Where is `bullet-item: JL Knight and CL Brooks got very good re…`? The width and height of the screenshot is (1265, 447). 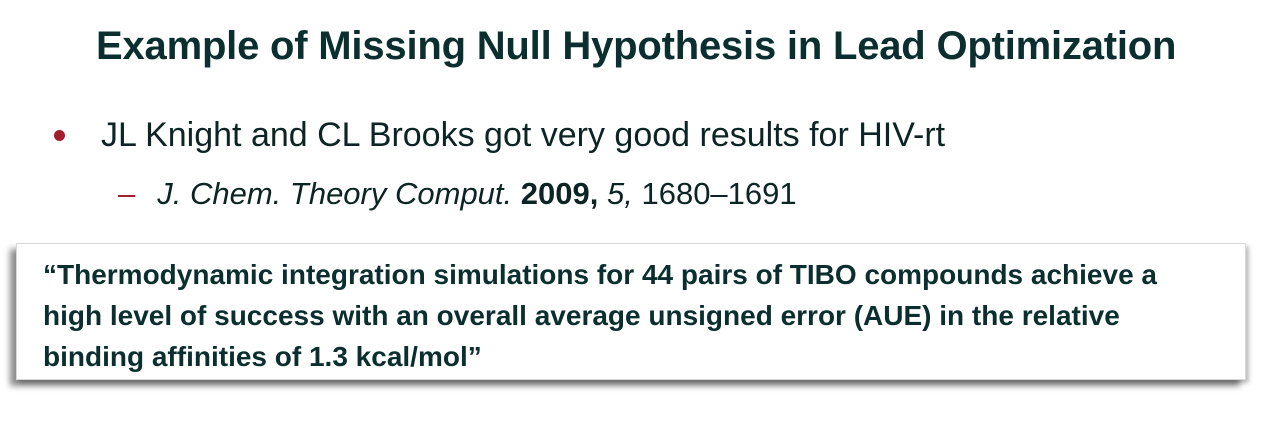 bullet-item: JL Knight and CL Brooks got very good re… is located at coordinates (499, 135).